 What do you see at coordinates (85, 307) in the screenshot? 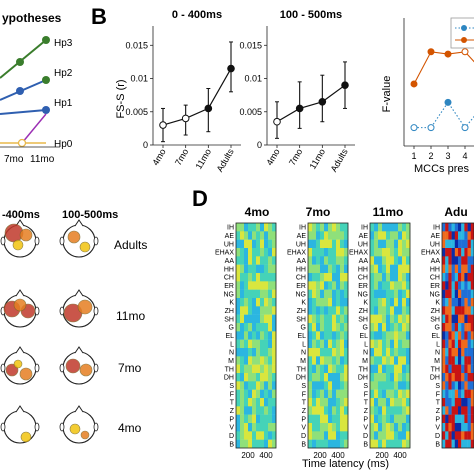
I see `activation-blob` at bounding box center [85, 307].